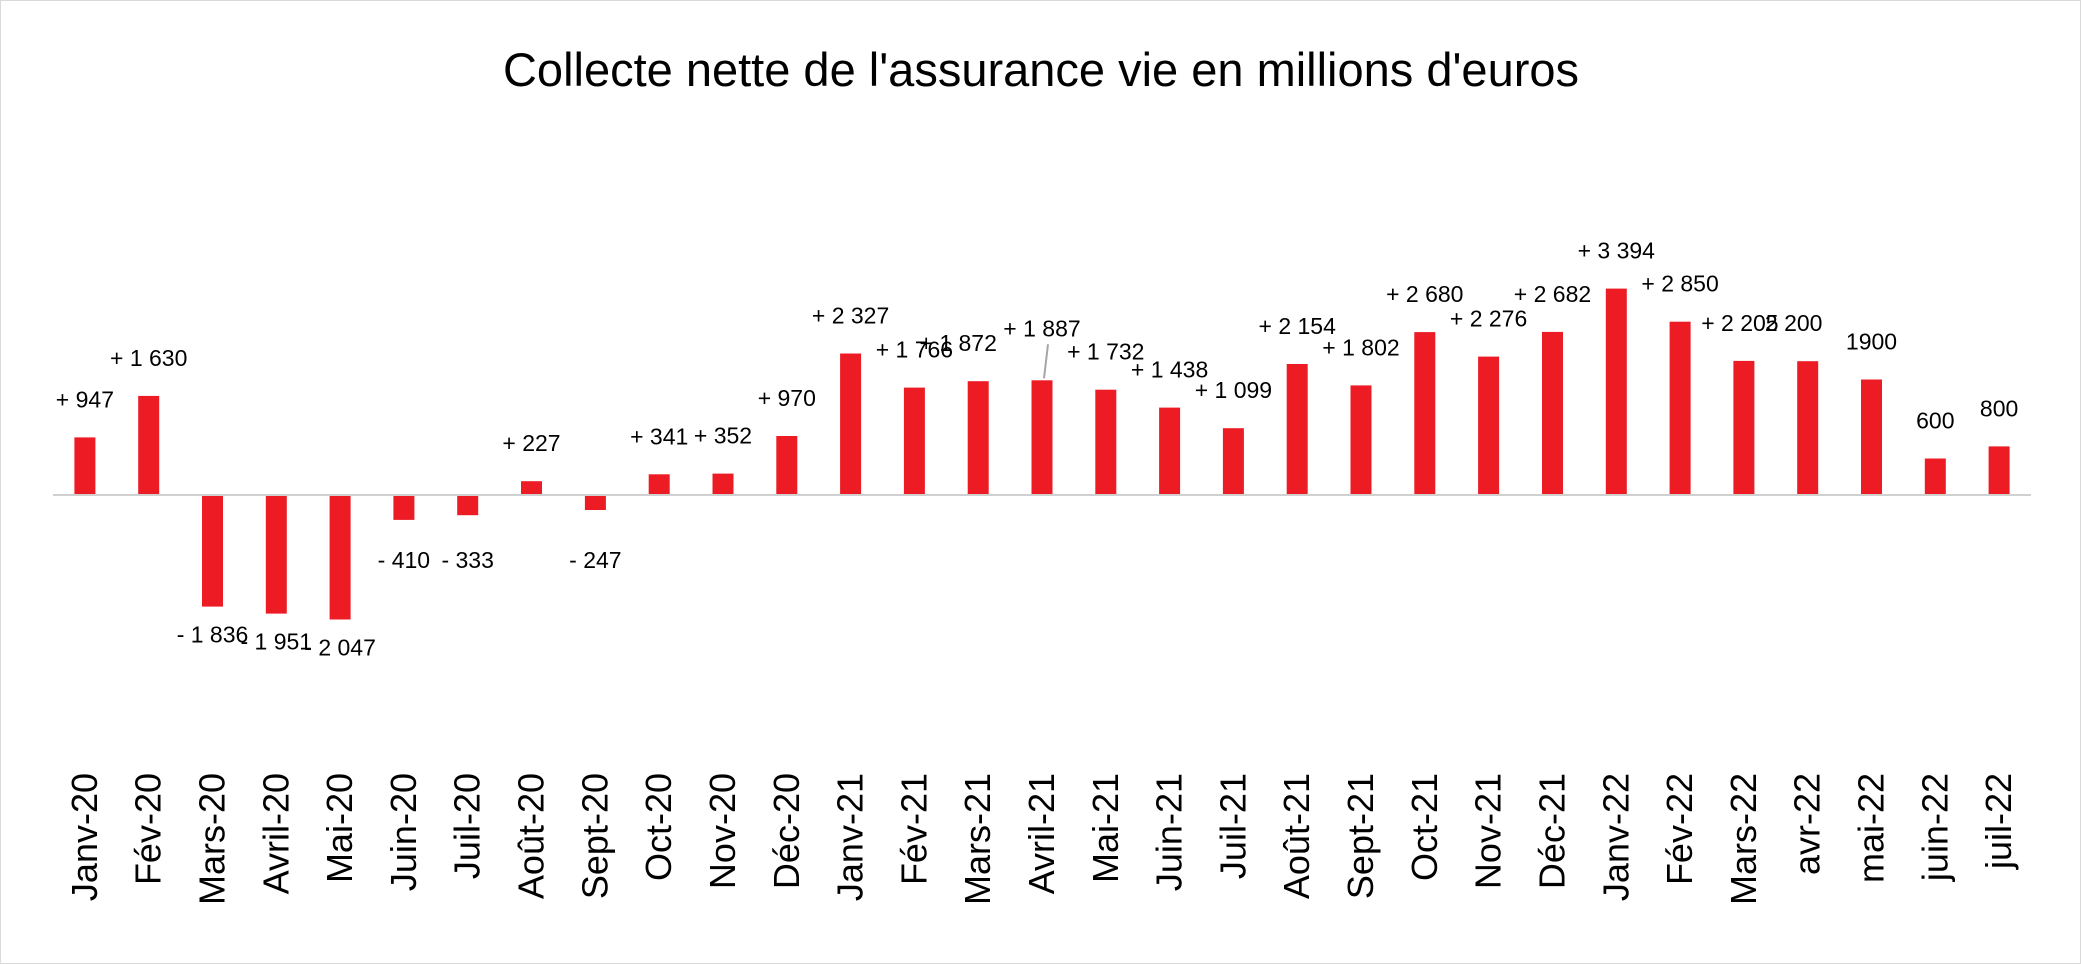 The image size is (2081, 964). I want to click on x-tick-label: Mars-21, so click(977, 839).